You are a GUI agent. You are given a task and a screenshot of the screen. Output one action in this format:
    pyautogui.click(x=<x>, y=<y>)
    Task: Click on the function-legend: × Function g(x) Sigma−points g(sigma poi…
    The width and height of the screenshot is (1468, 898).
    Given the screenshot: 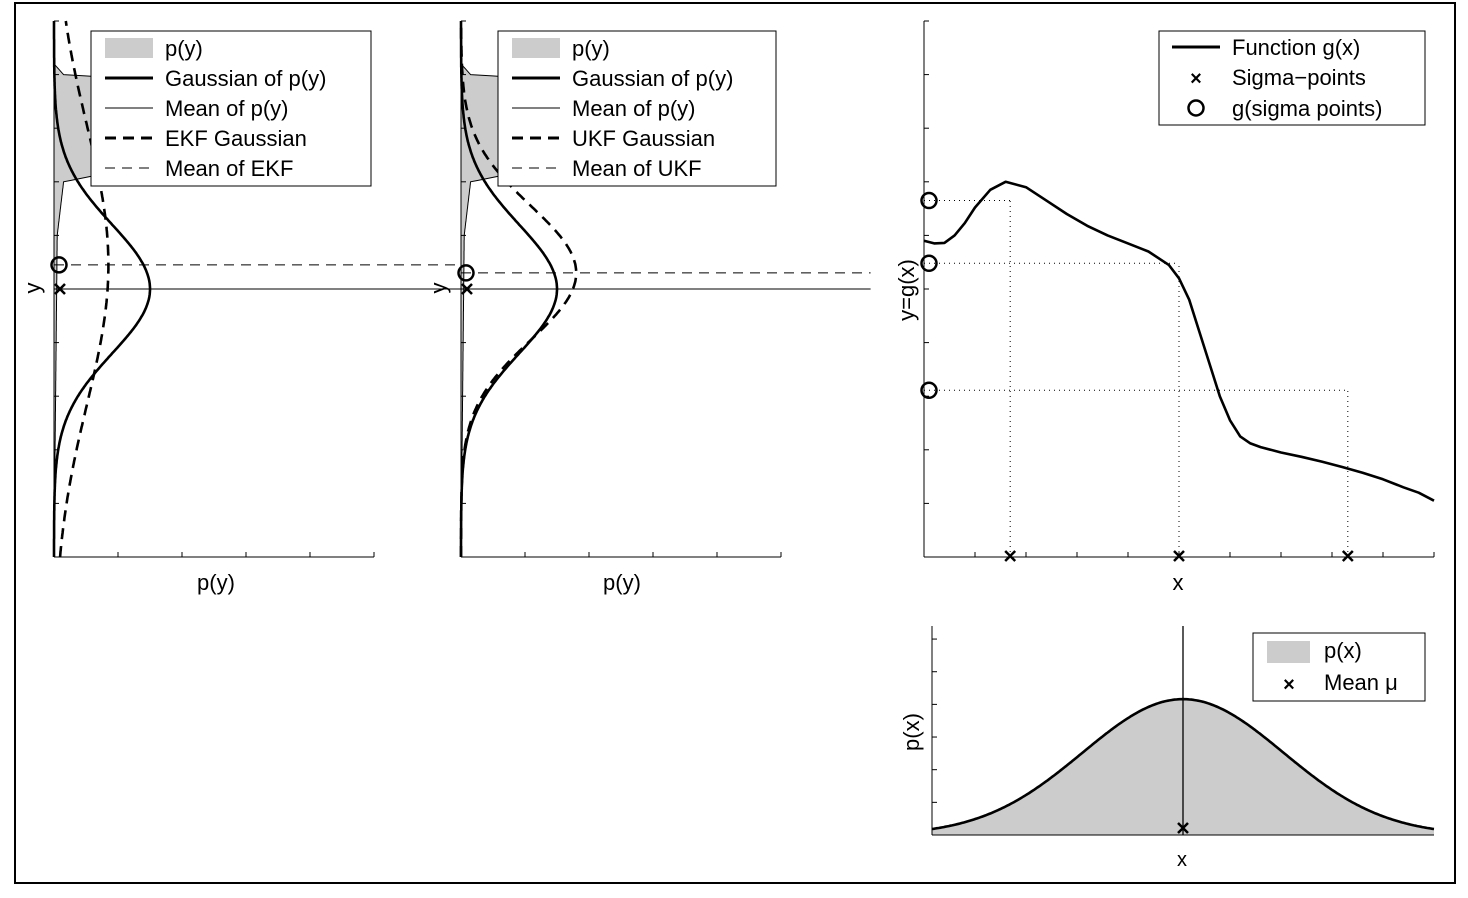 What is the action you would take?
    pyautogui.click(x=1292, y=78)
    